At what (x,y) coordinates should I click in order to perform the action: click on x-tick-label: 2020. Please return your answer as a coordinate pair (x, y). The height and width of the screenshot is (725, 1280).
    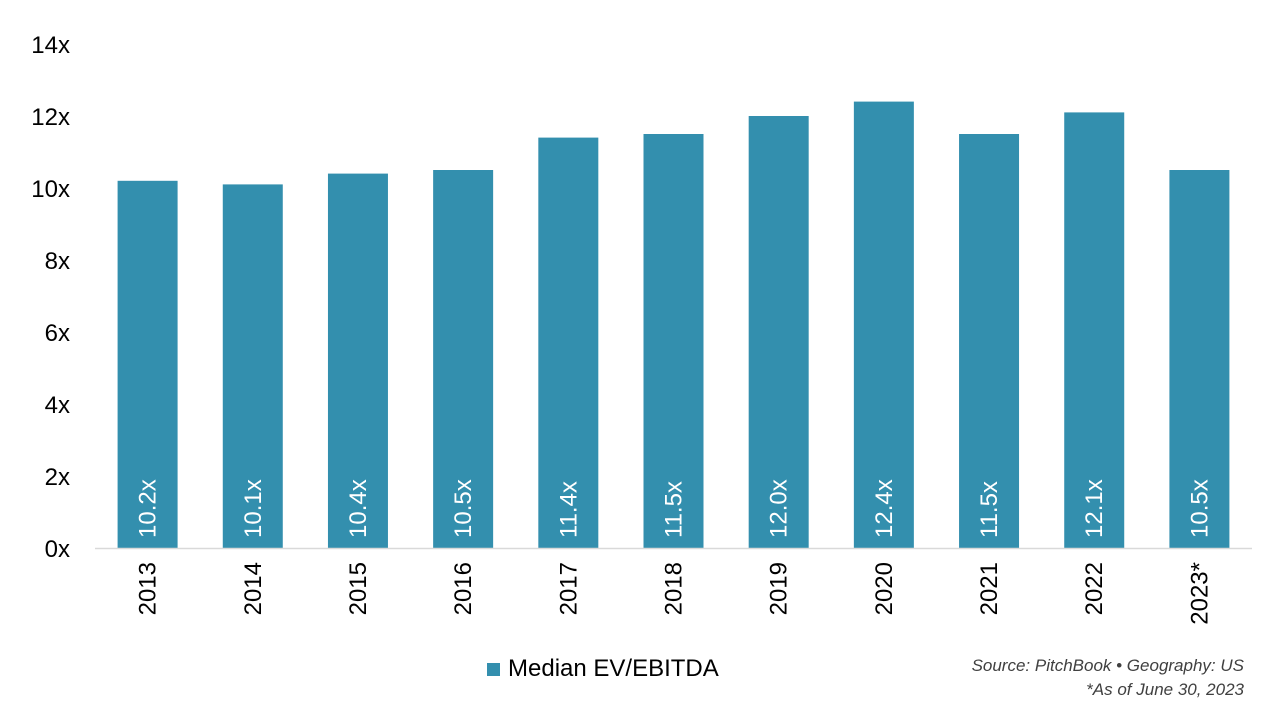
    Looking at the image, I should click on (884, 588).